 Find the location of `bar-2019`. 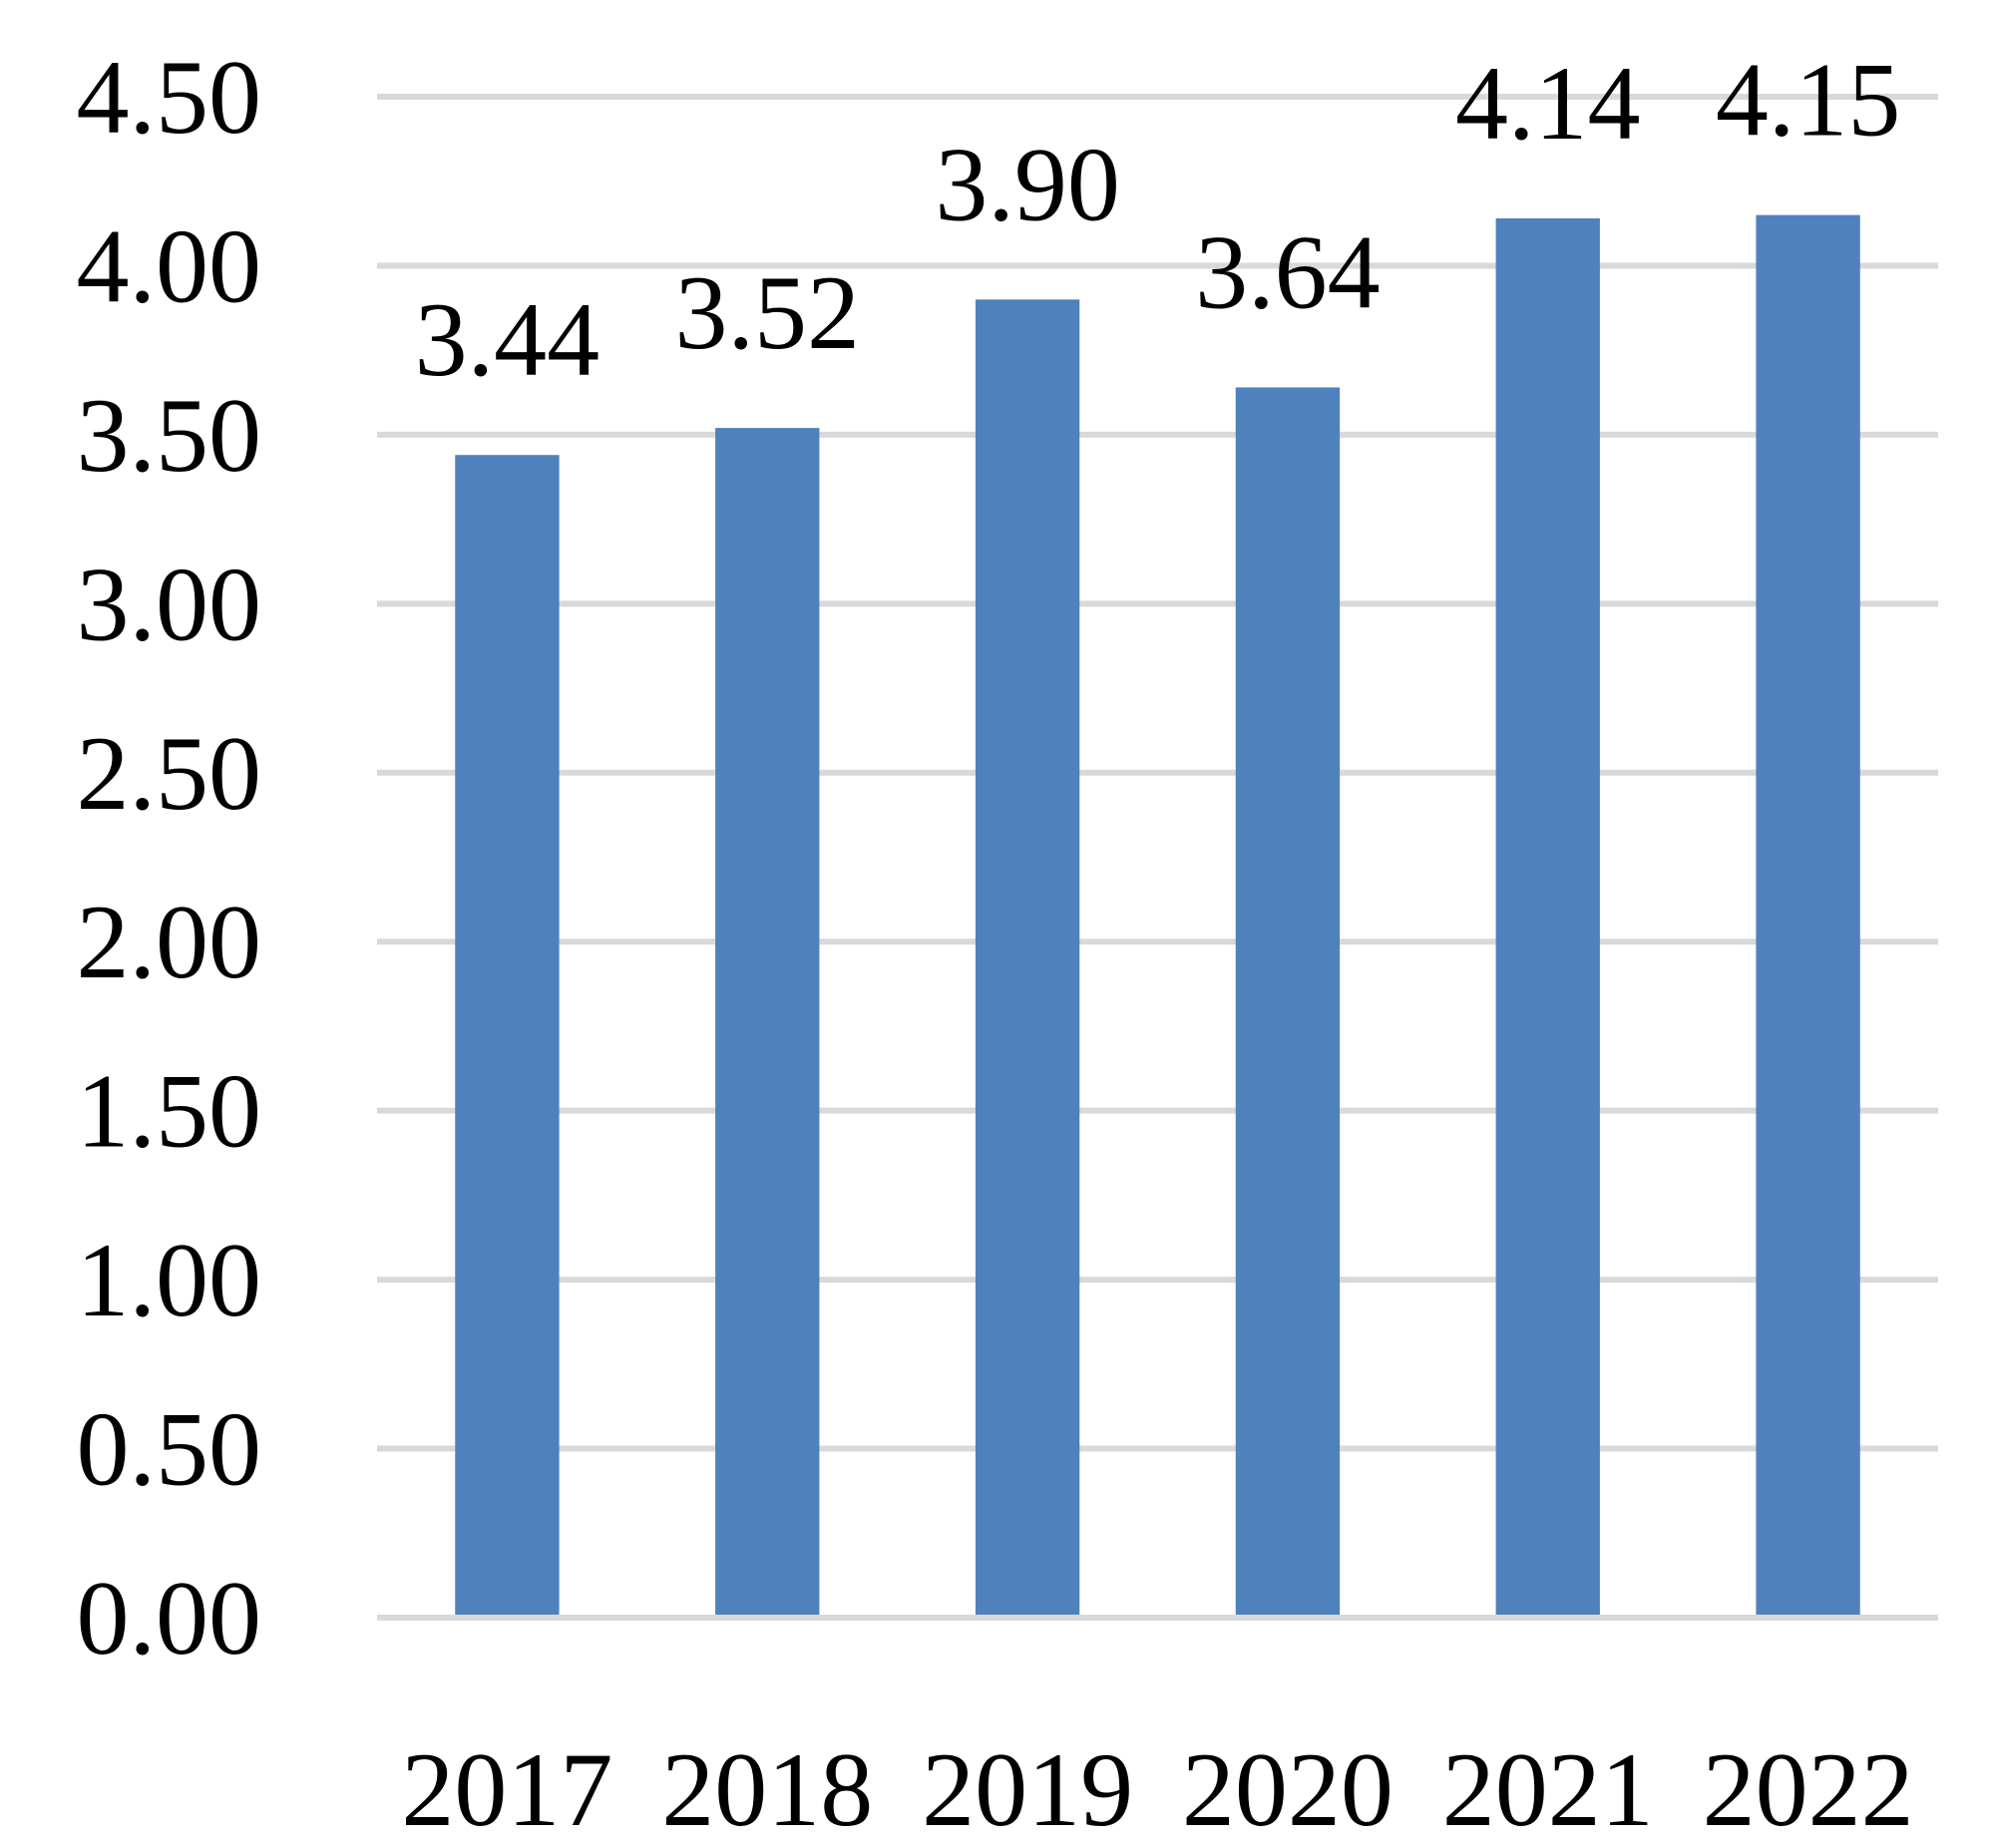

bar-2019 is located at coordinates (1027, 957).